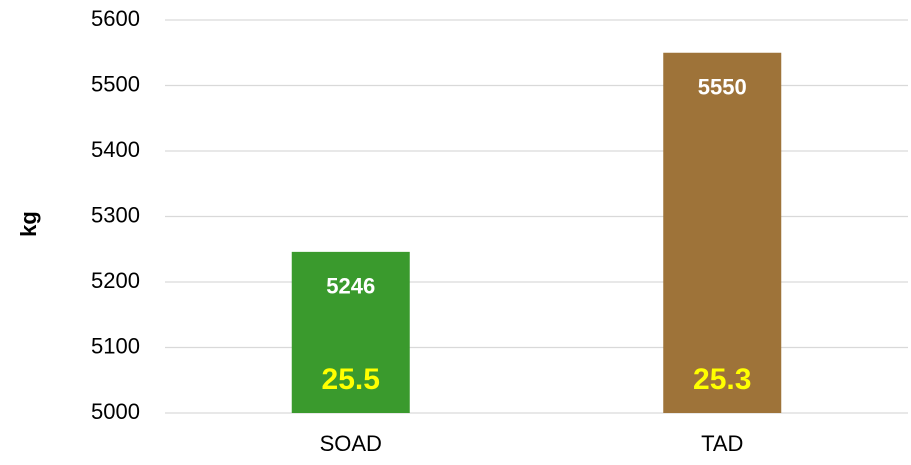 This screenshot has width=911, height=465. What do you see at coordinates (350, 286) in the screenshot?
I see `value-label: 5246` at bounding box center [350, 286].